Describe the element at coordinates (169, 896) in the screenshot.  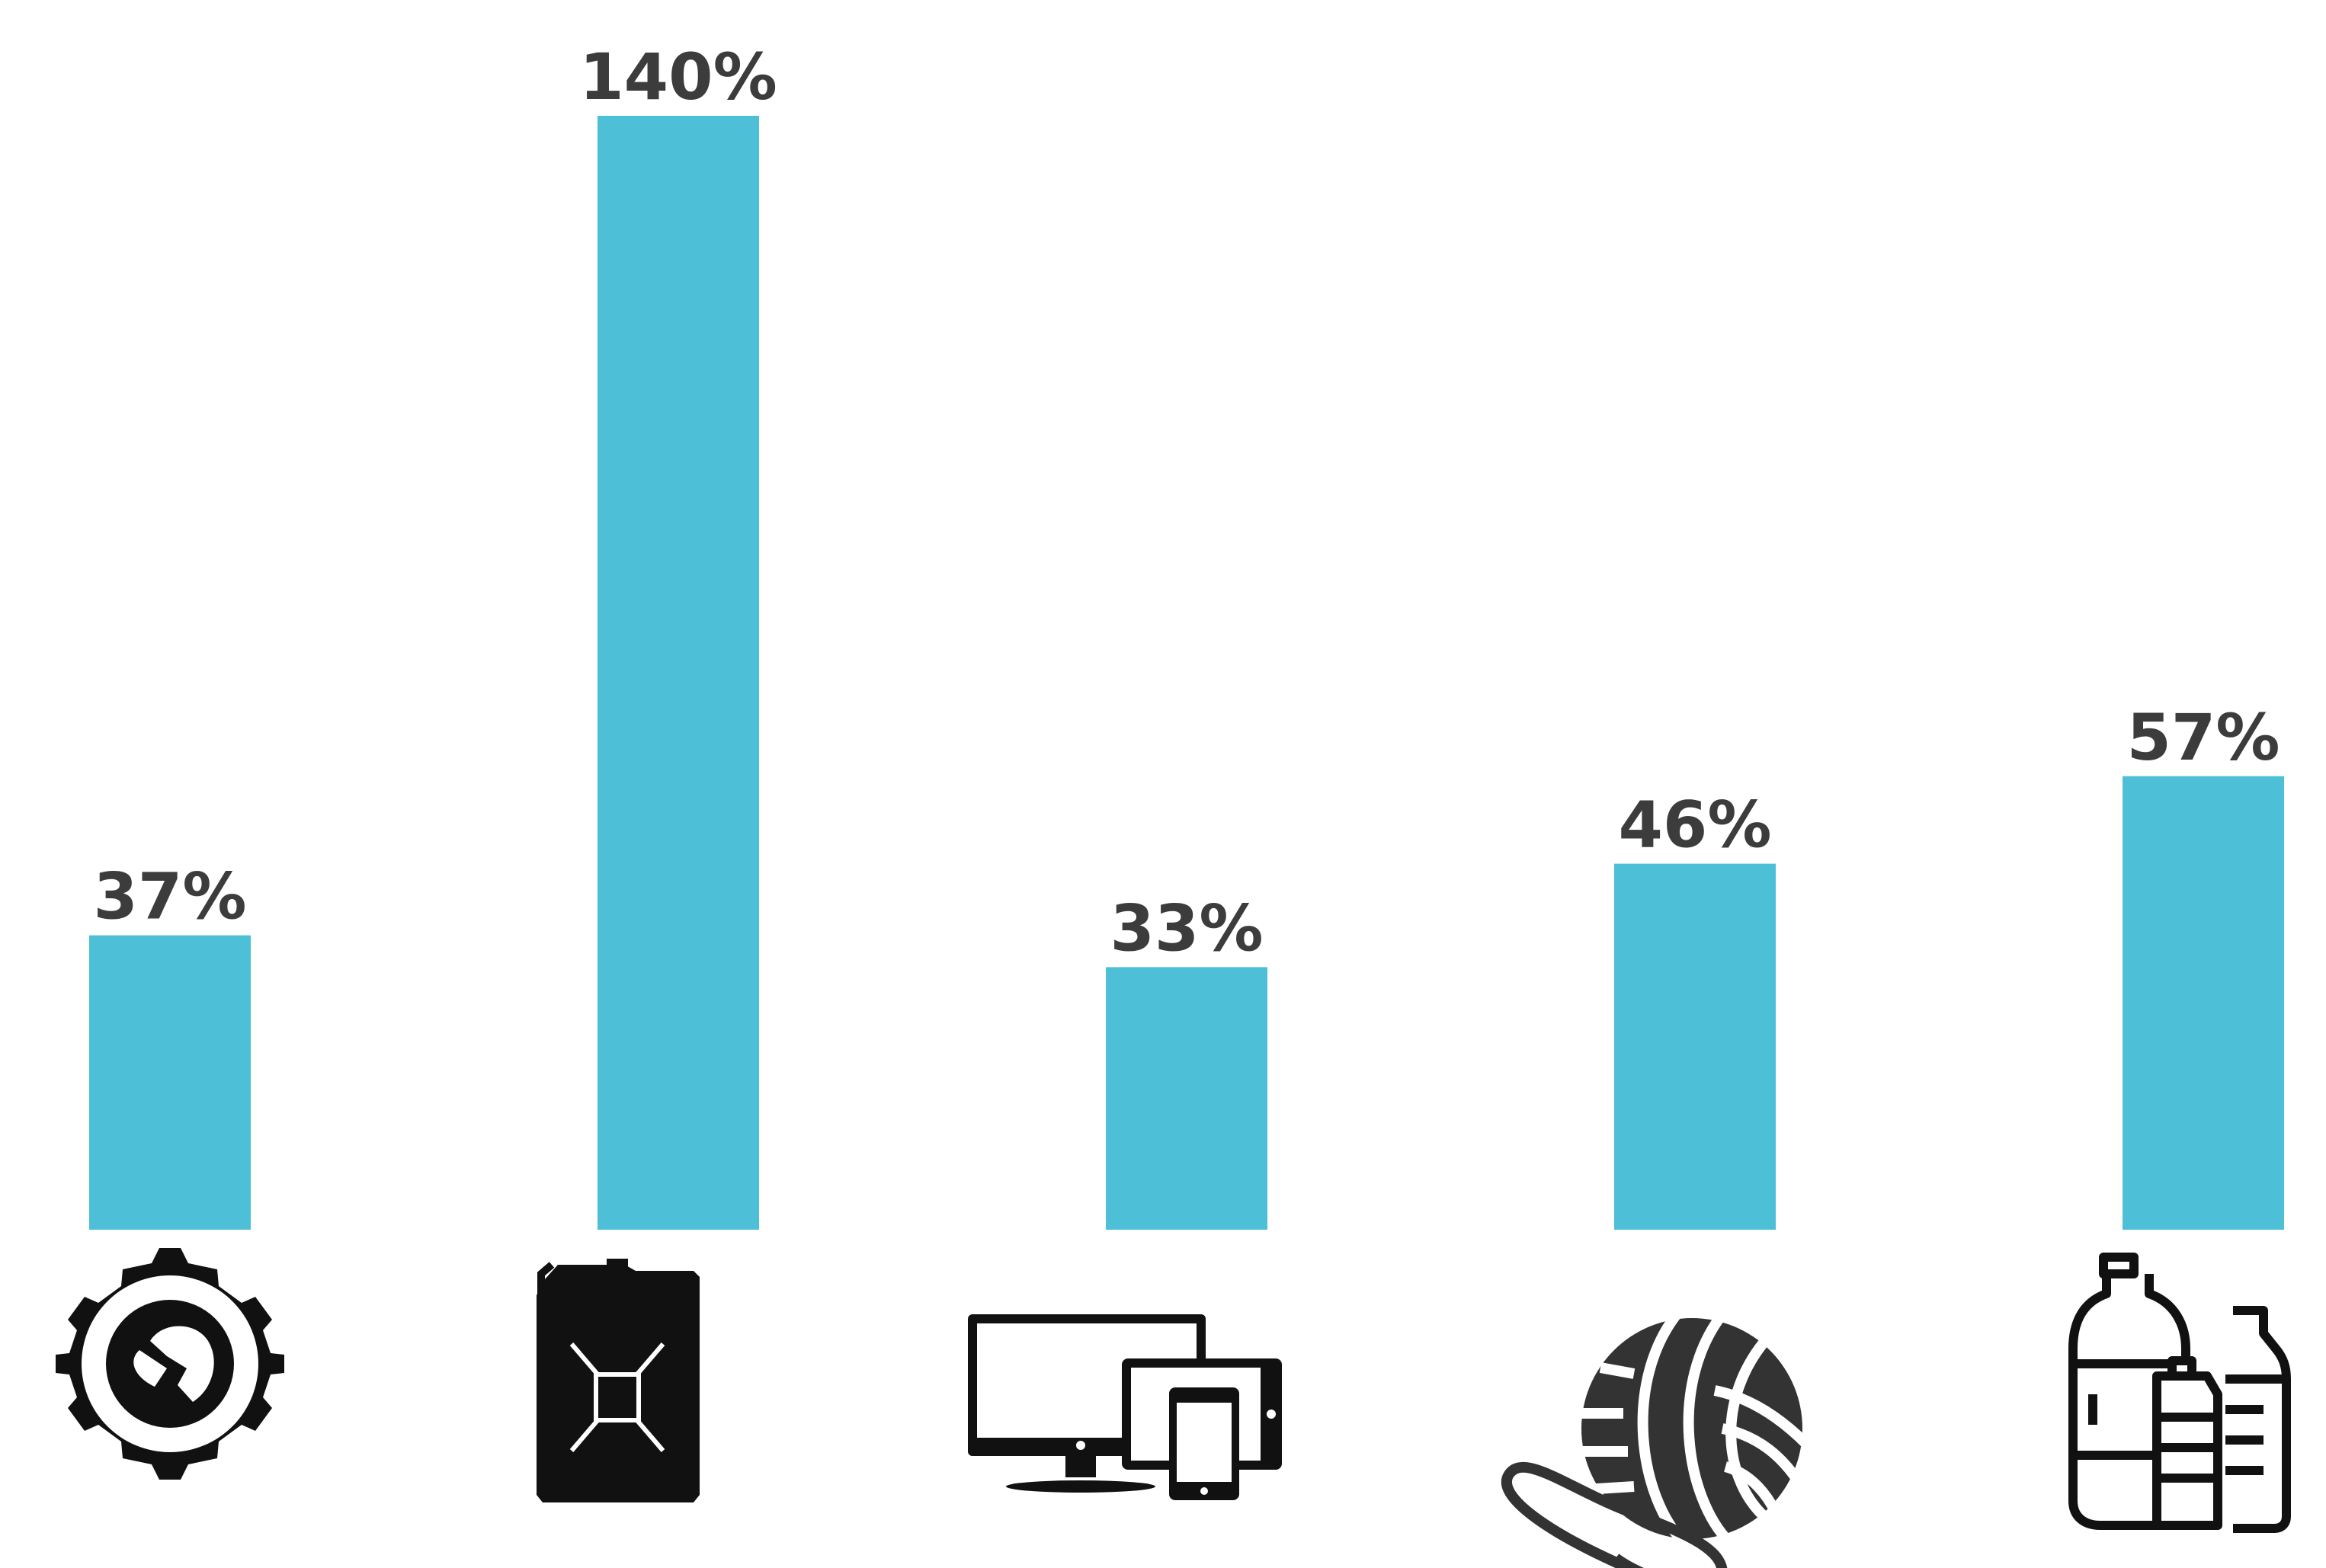
I see `value-label: 37%` at that location.